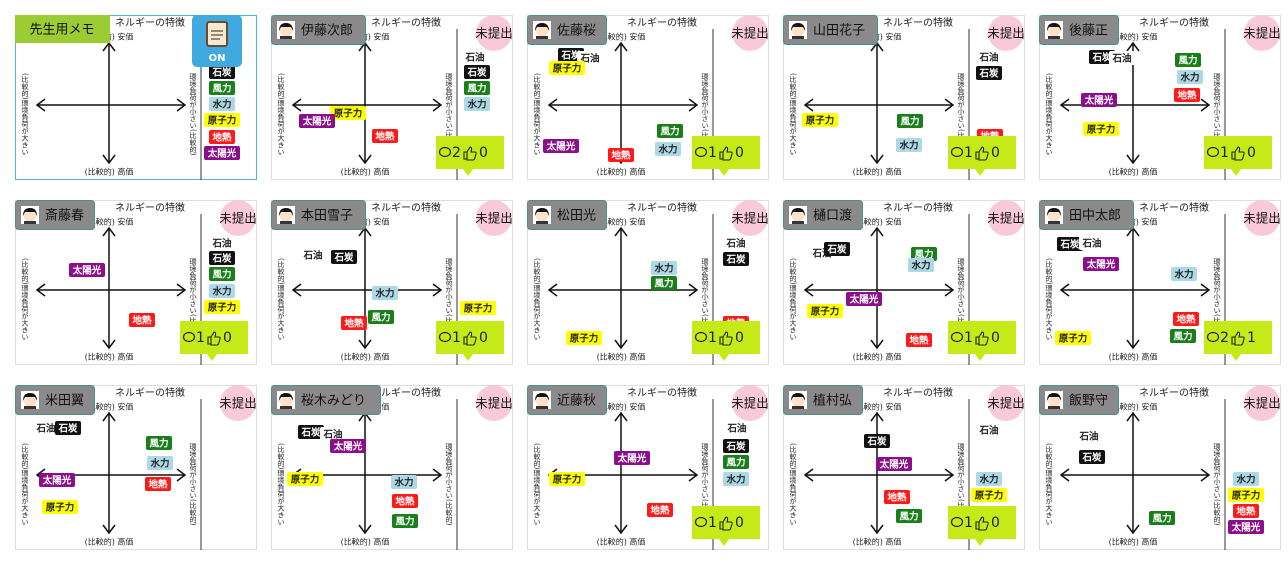 Image resolution: width=1288 pixels, height=571 pixels. Describe the element at coordinates (701, 152) in the screenshot. I see `comment-icon` at that location.